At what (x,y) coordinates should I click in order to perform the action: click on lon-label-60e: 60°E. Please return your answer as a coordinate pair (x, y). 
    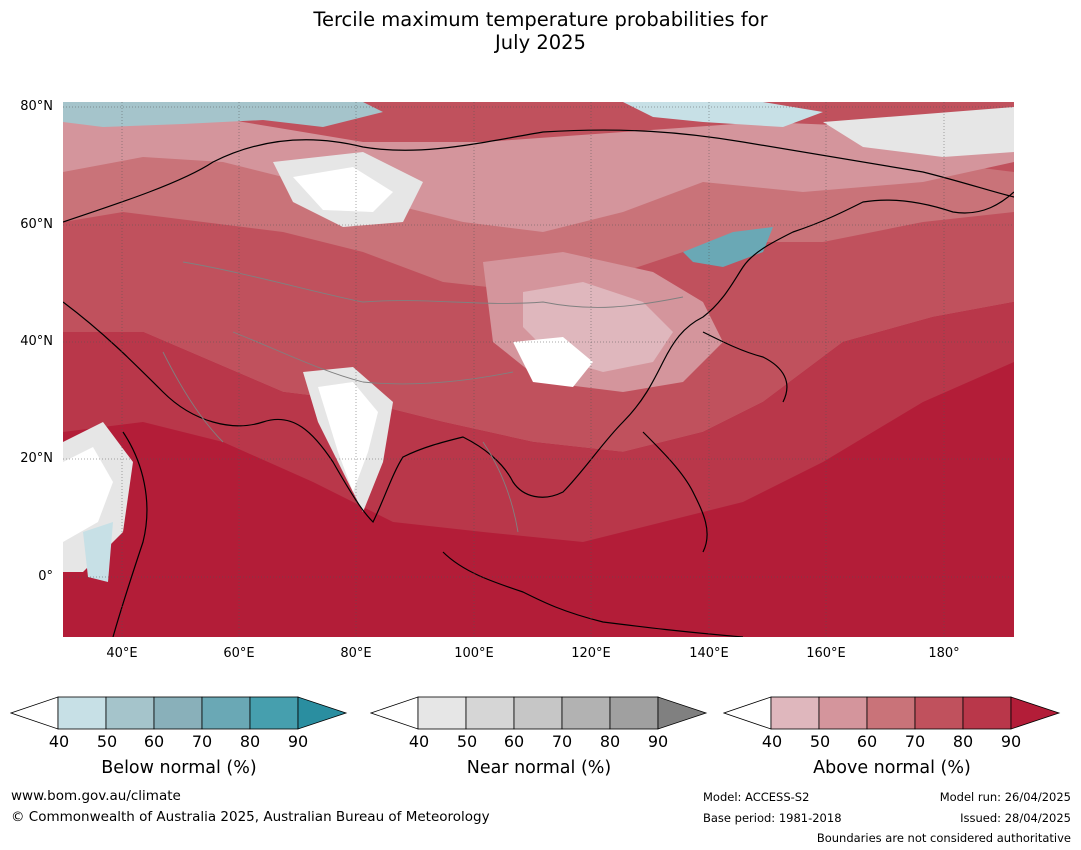
    Looking at the image, I should click on (239, 653).